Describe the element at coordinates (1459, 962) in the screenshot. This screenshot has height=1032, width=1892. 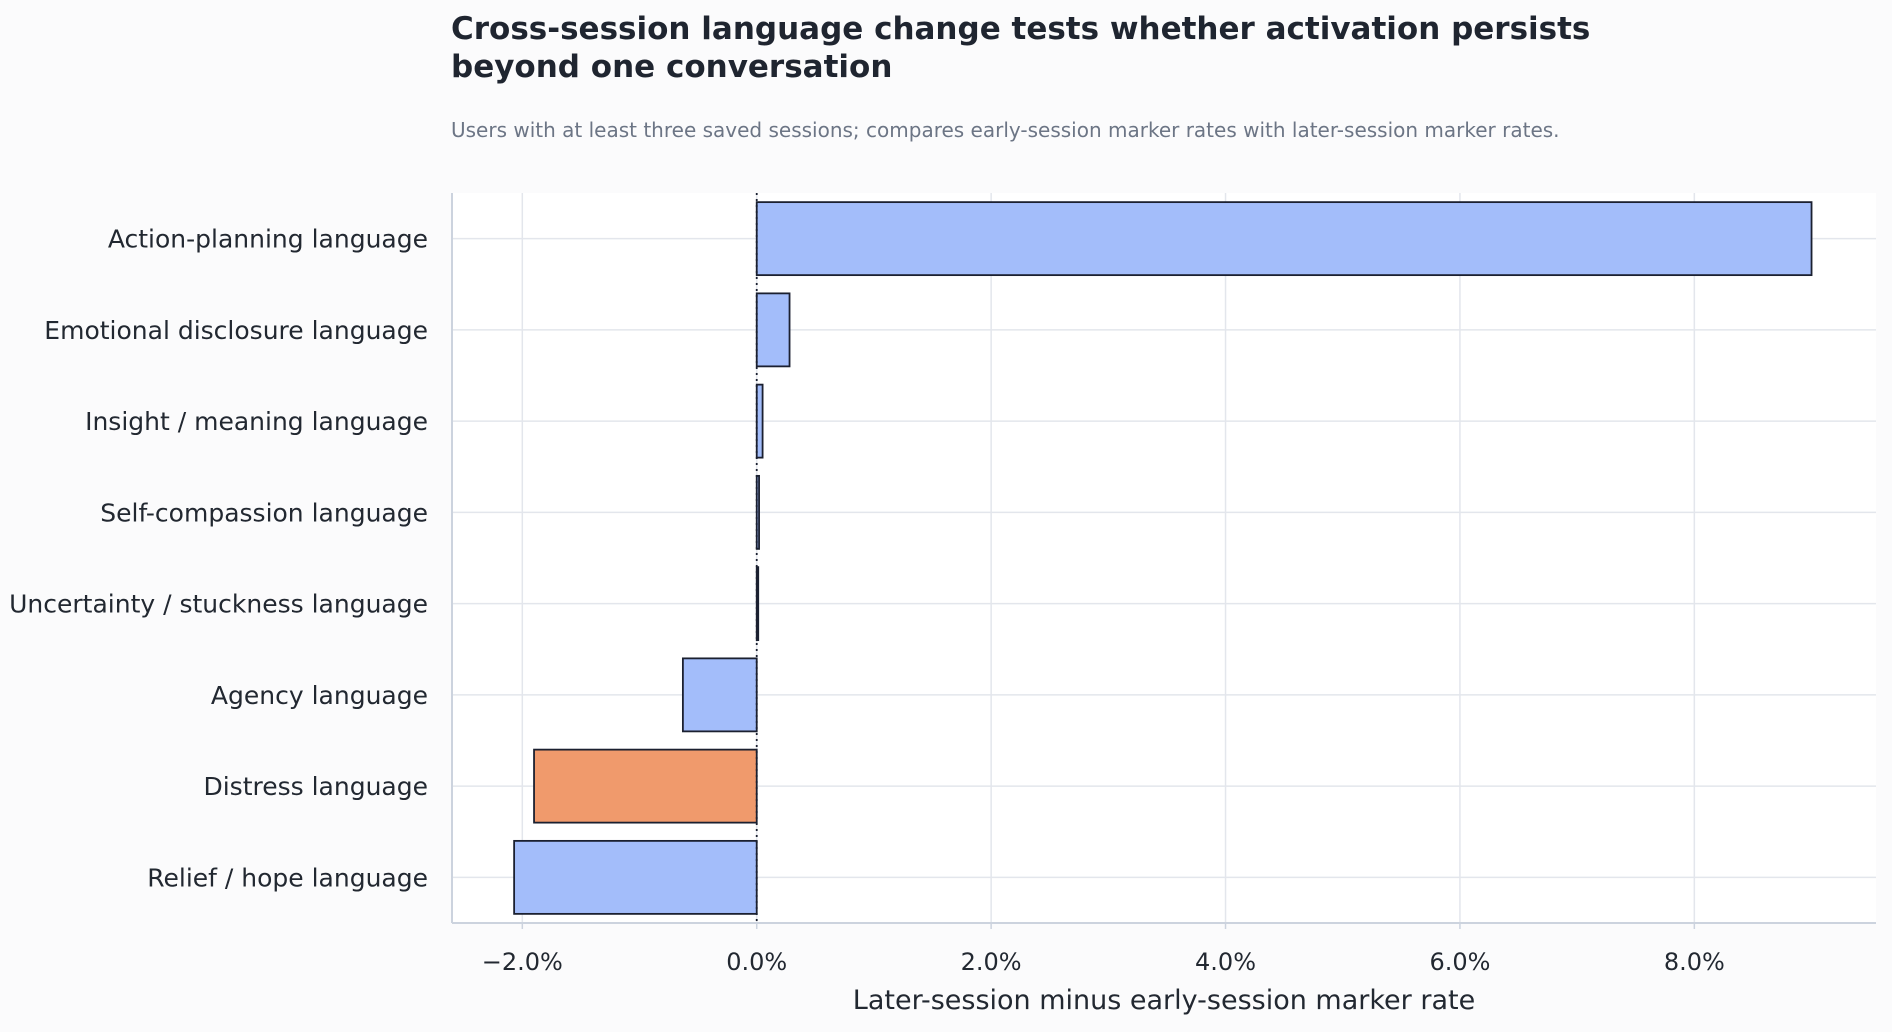
I see `x-tick-label: 6.0%` at that location.